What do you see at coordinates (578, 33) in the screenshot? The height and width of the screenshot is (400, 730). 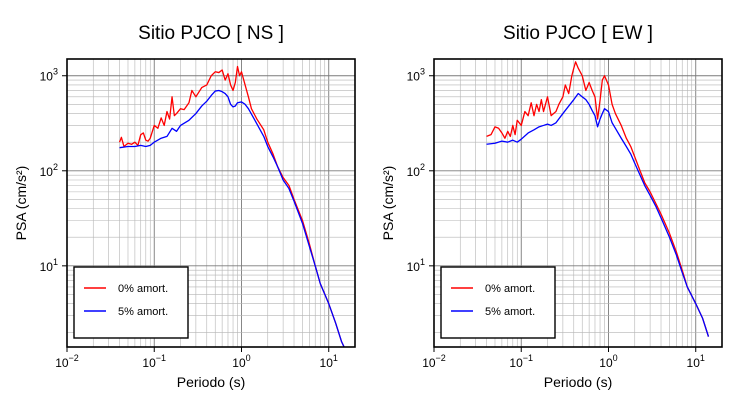 I see `chart-title: Sitio PJCO [ EW ]` at bounding box center [578, 33].